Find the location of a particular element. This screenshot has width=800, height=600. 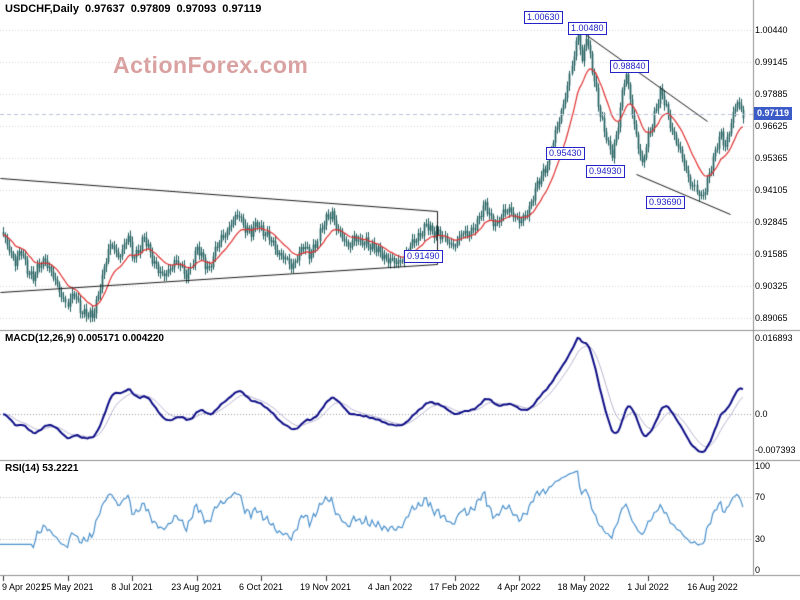

ohlc-high: 0.97809 is located at coordinates (150, 9).